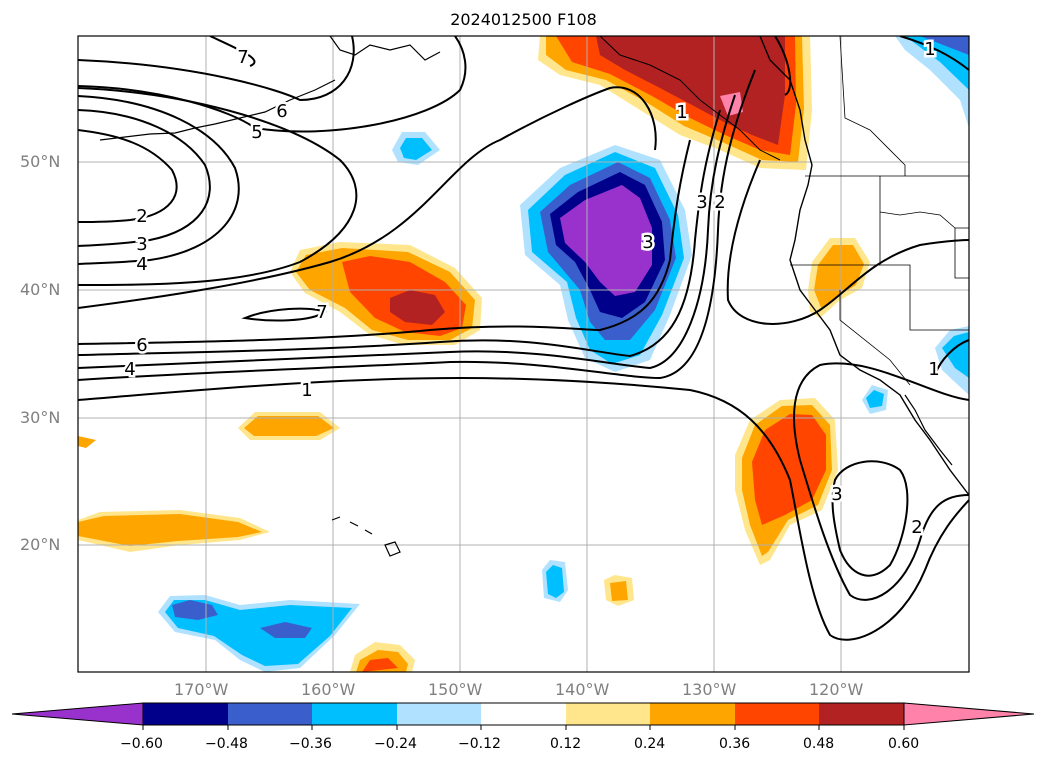  I want to click on anomaly-positive-south-small-red, so click(380, 665).